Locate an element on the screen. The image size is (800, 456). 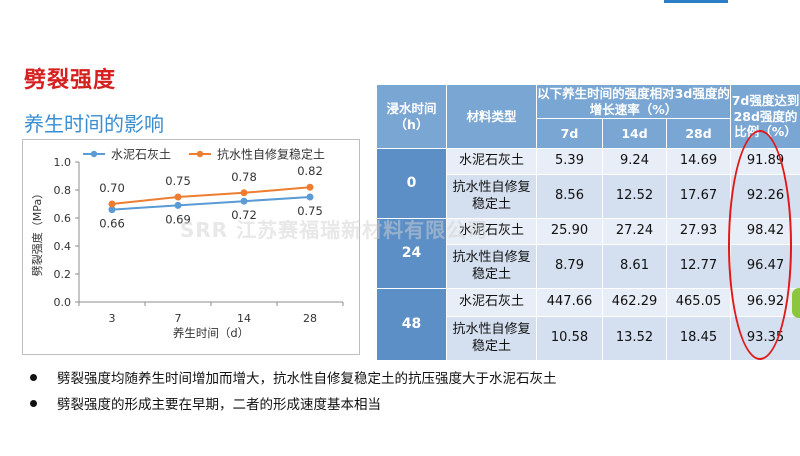
header-14d: 14d is located at coordinates (634, 133).